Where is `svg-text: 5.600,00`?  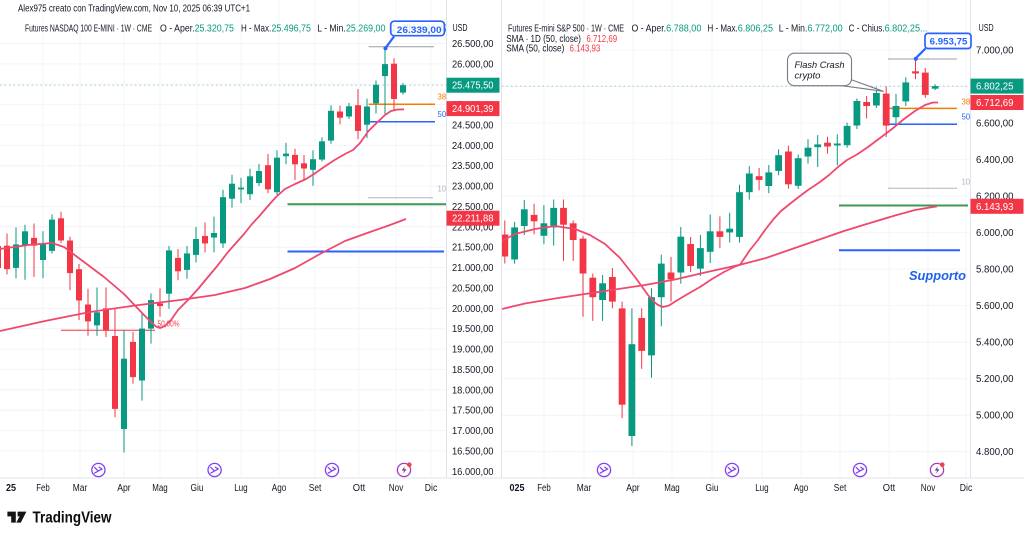 svg-text: 5.600,00 is located at coordinates (995, 306).